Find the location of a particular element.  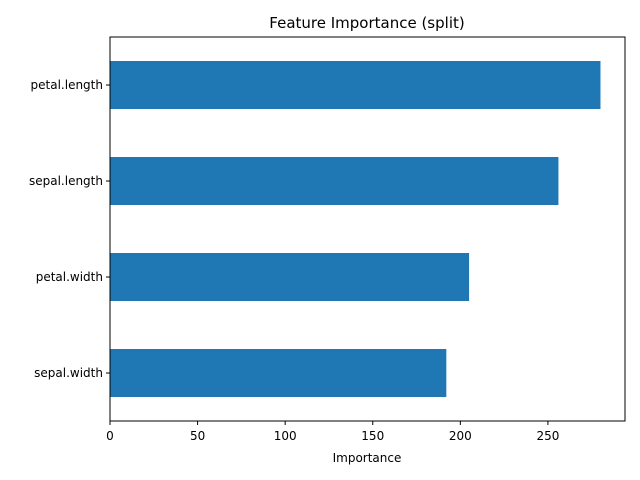

chart-title: Feature Importance (split) is located at coordinates (366, 23).